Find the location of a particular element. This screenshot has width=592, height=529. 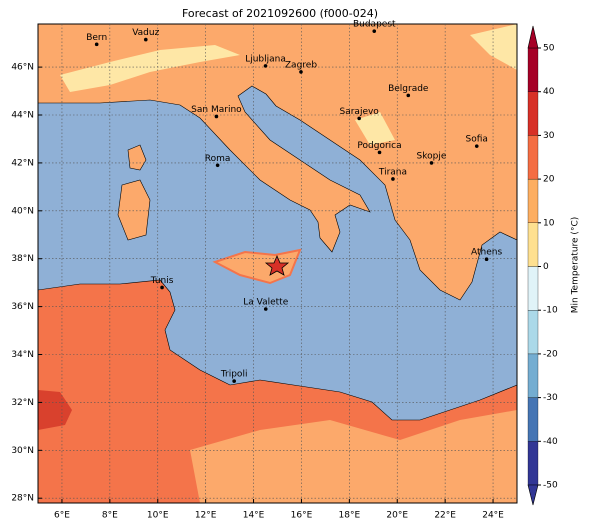

y-tick-label: 44°N is located at coordinates (22, 116).